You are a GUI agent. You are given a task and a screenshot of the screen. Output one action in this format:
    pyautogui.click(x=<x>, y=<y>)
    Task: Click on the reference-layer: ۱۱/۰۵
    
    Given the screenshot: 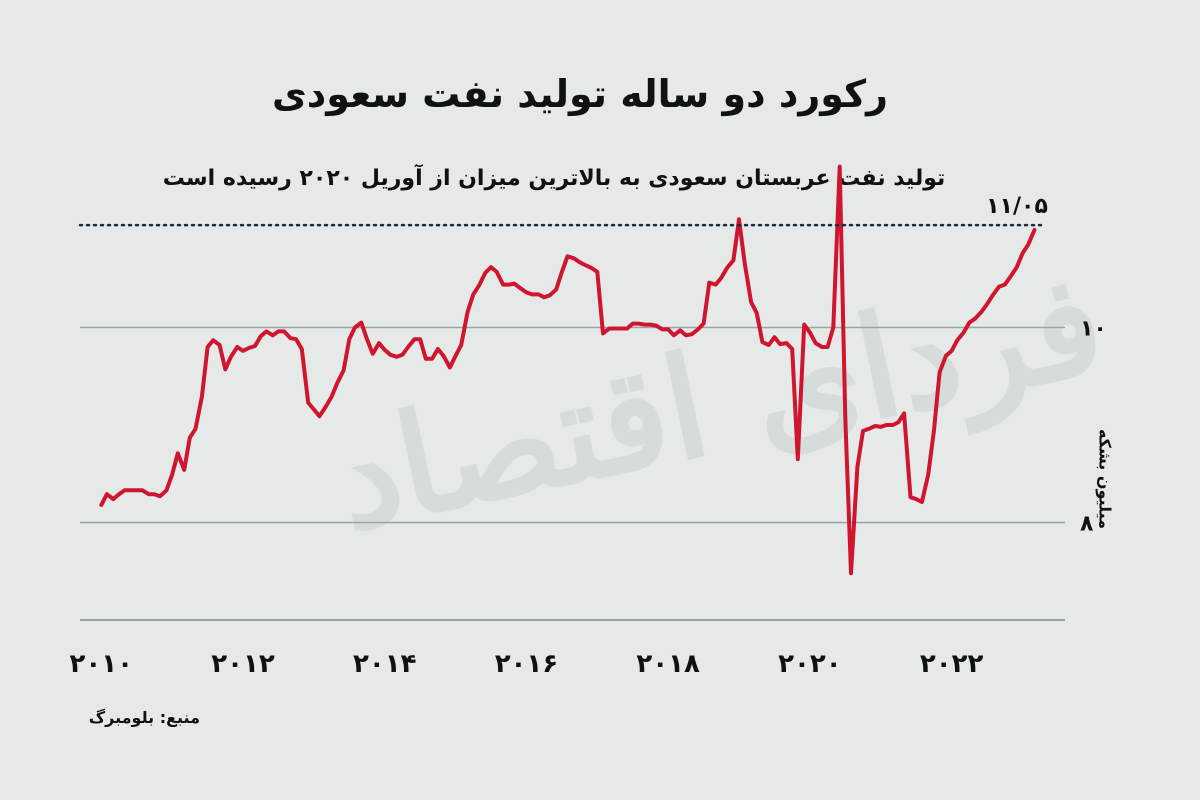 What is the action you would take?
    pyautogui.click(x=563, y=210)
    